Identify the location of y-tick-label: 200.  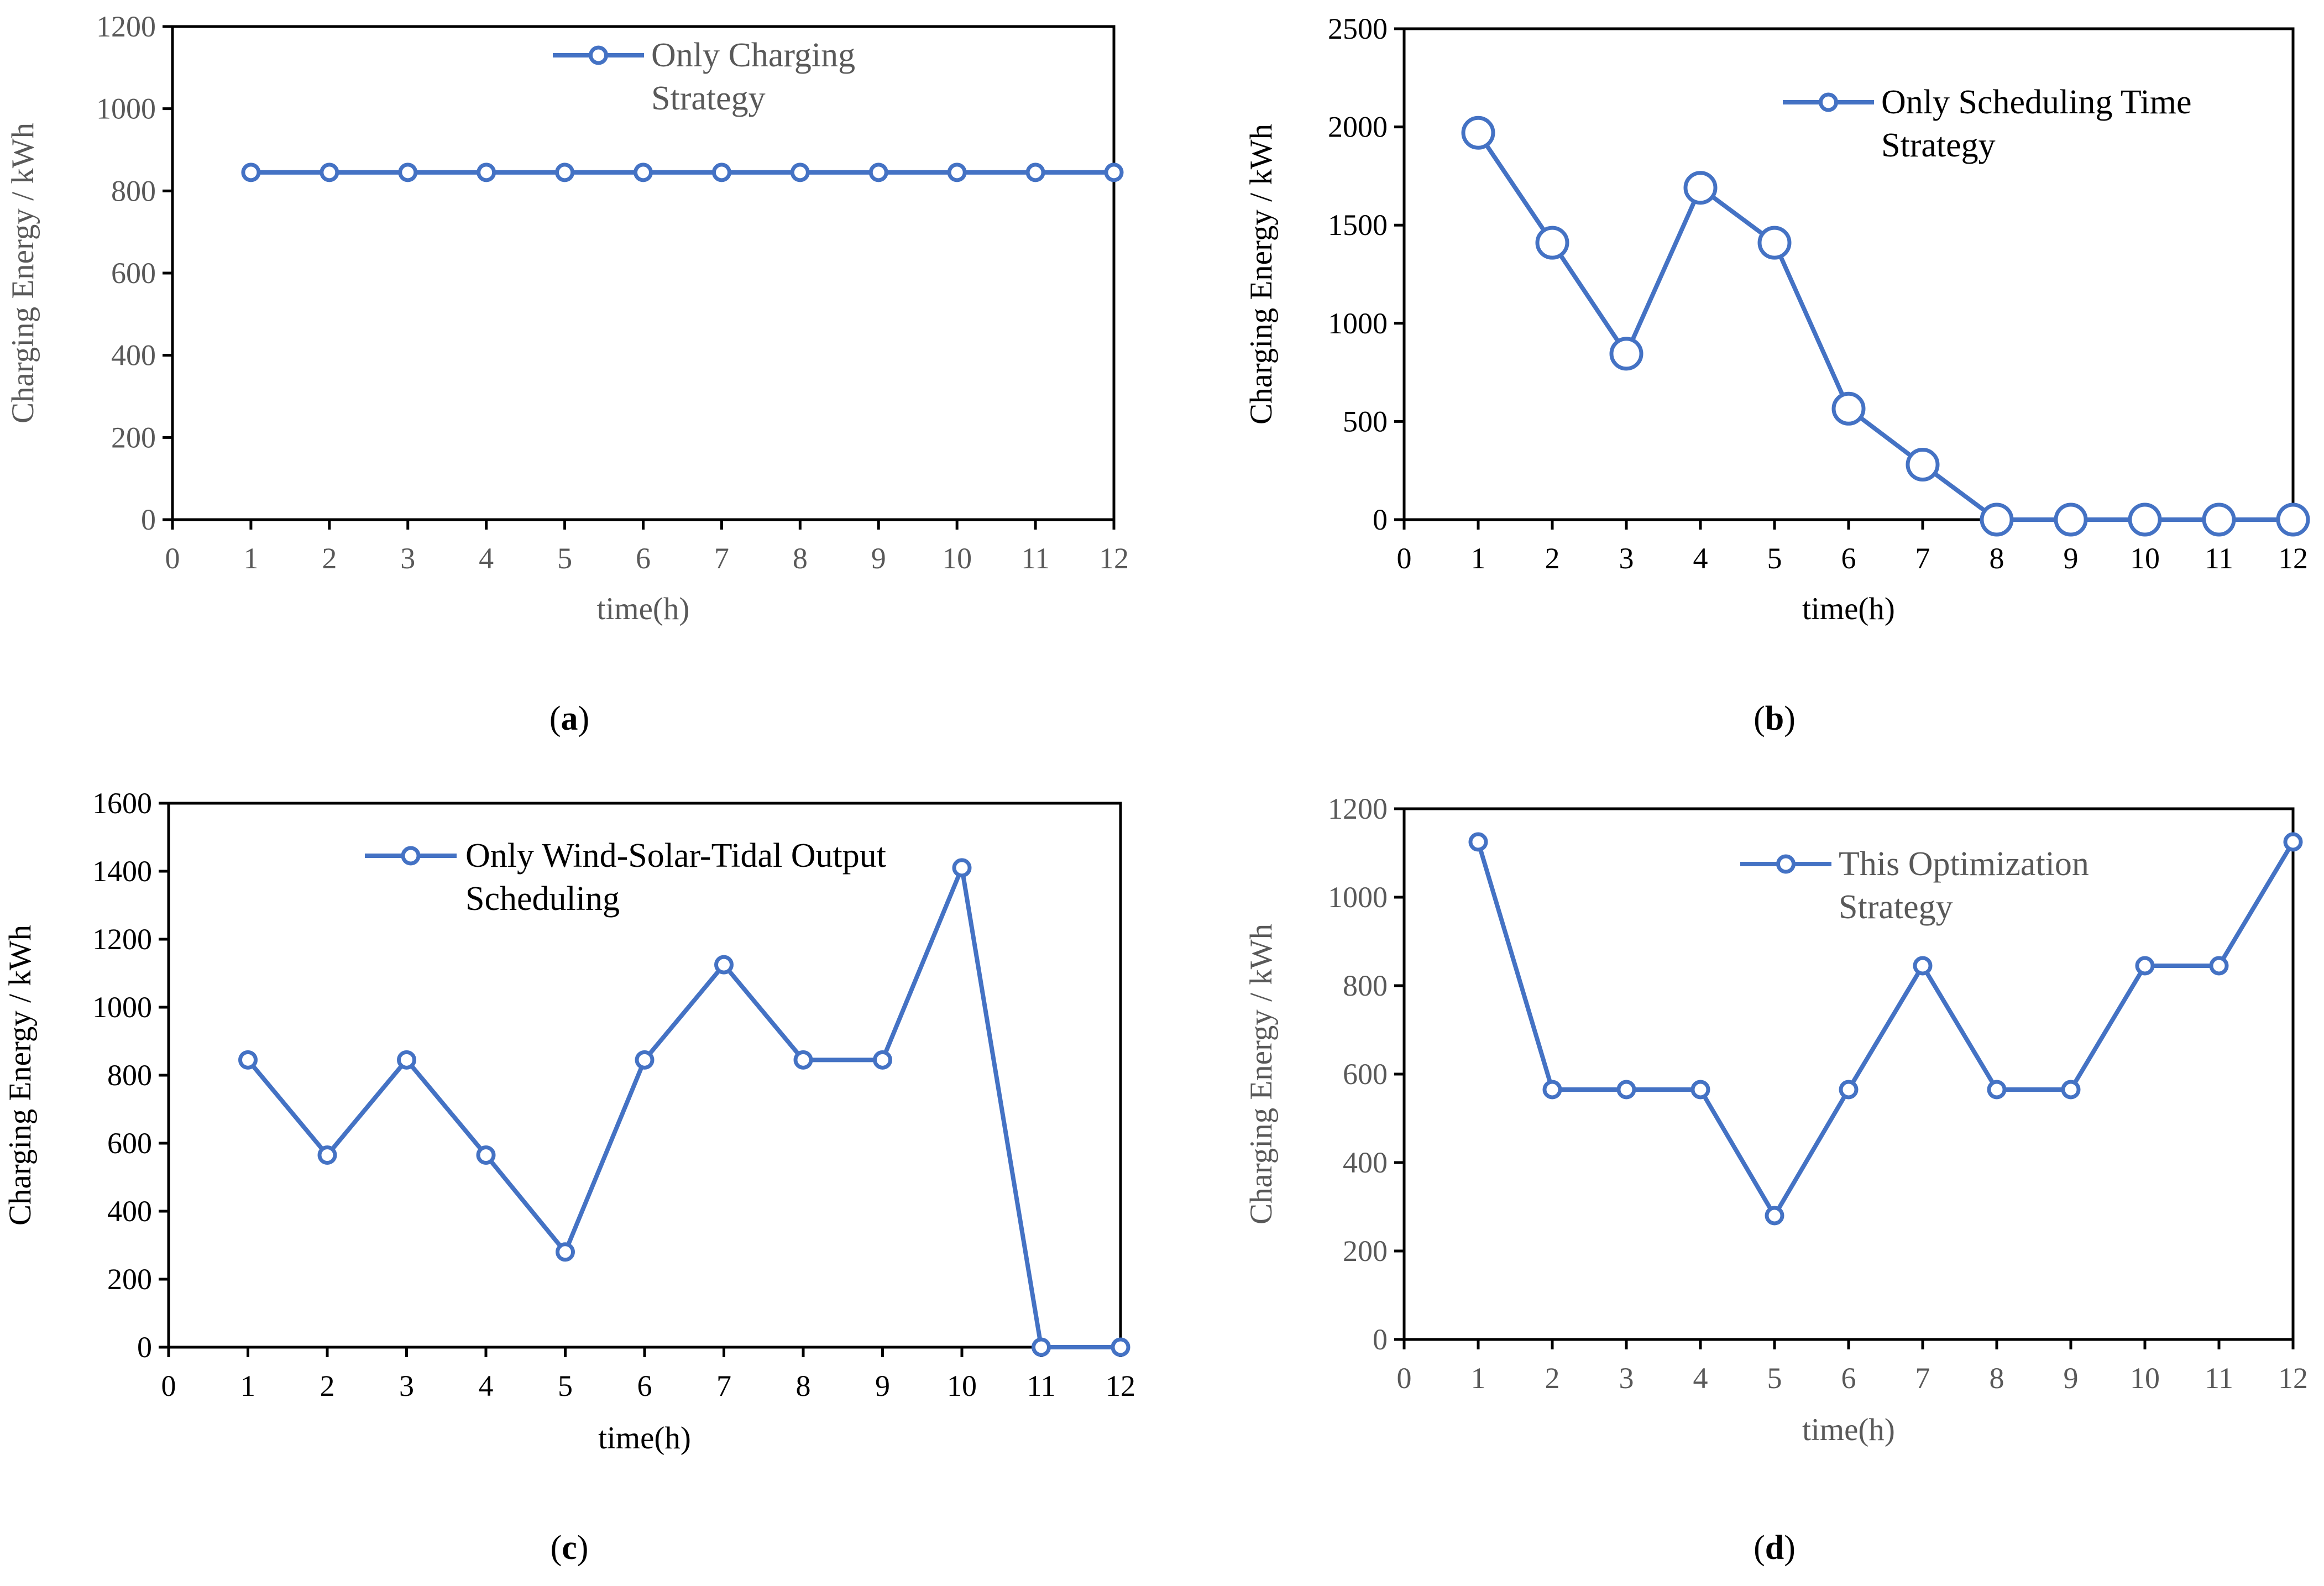
(1365, 1251).